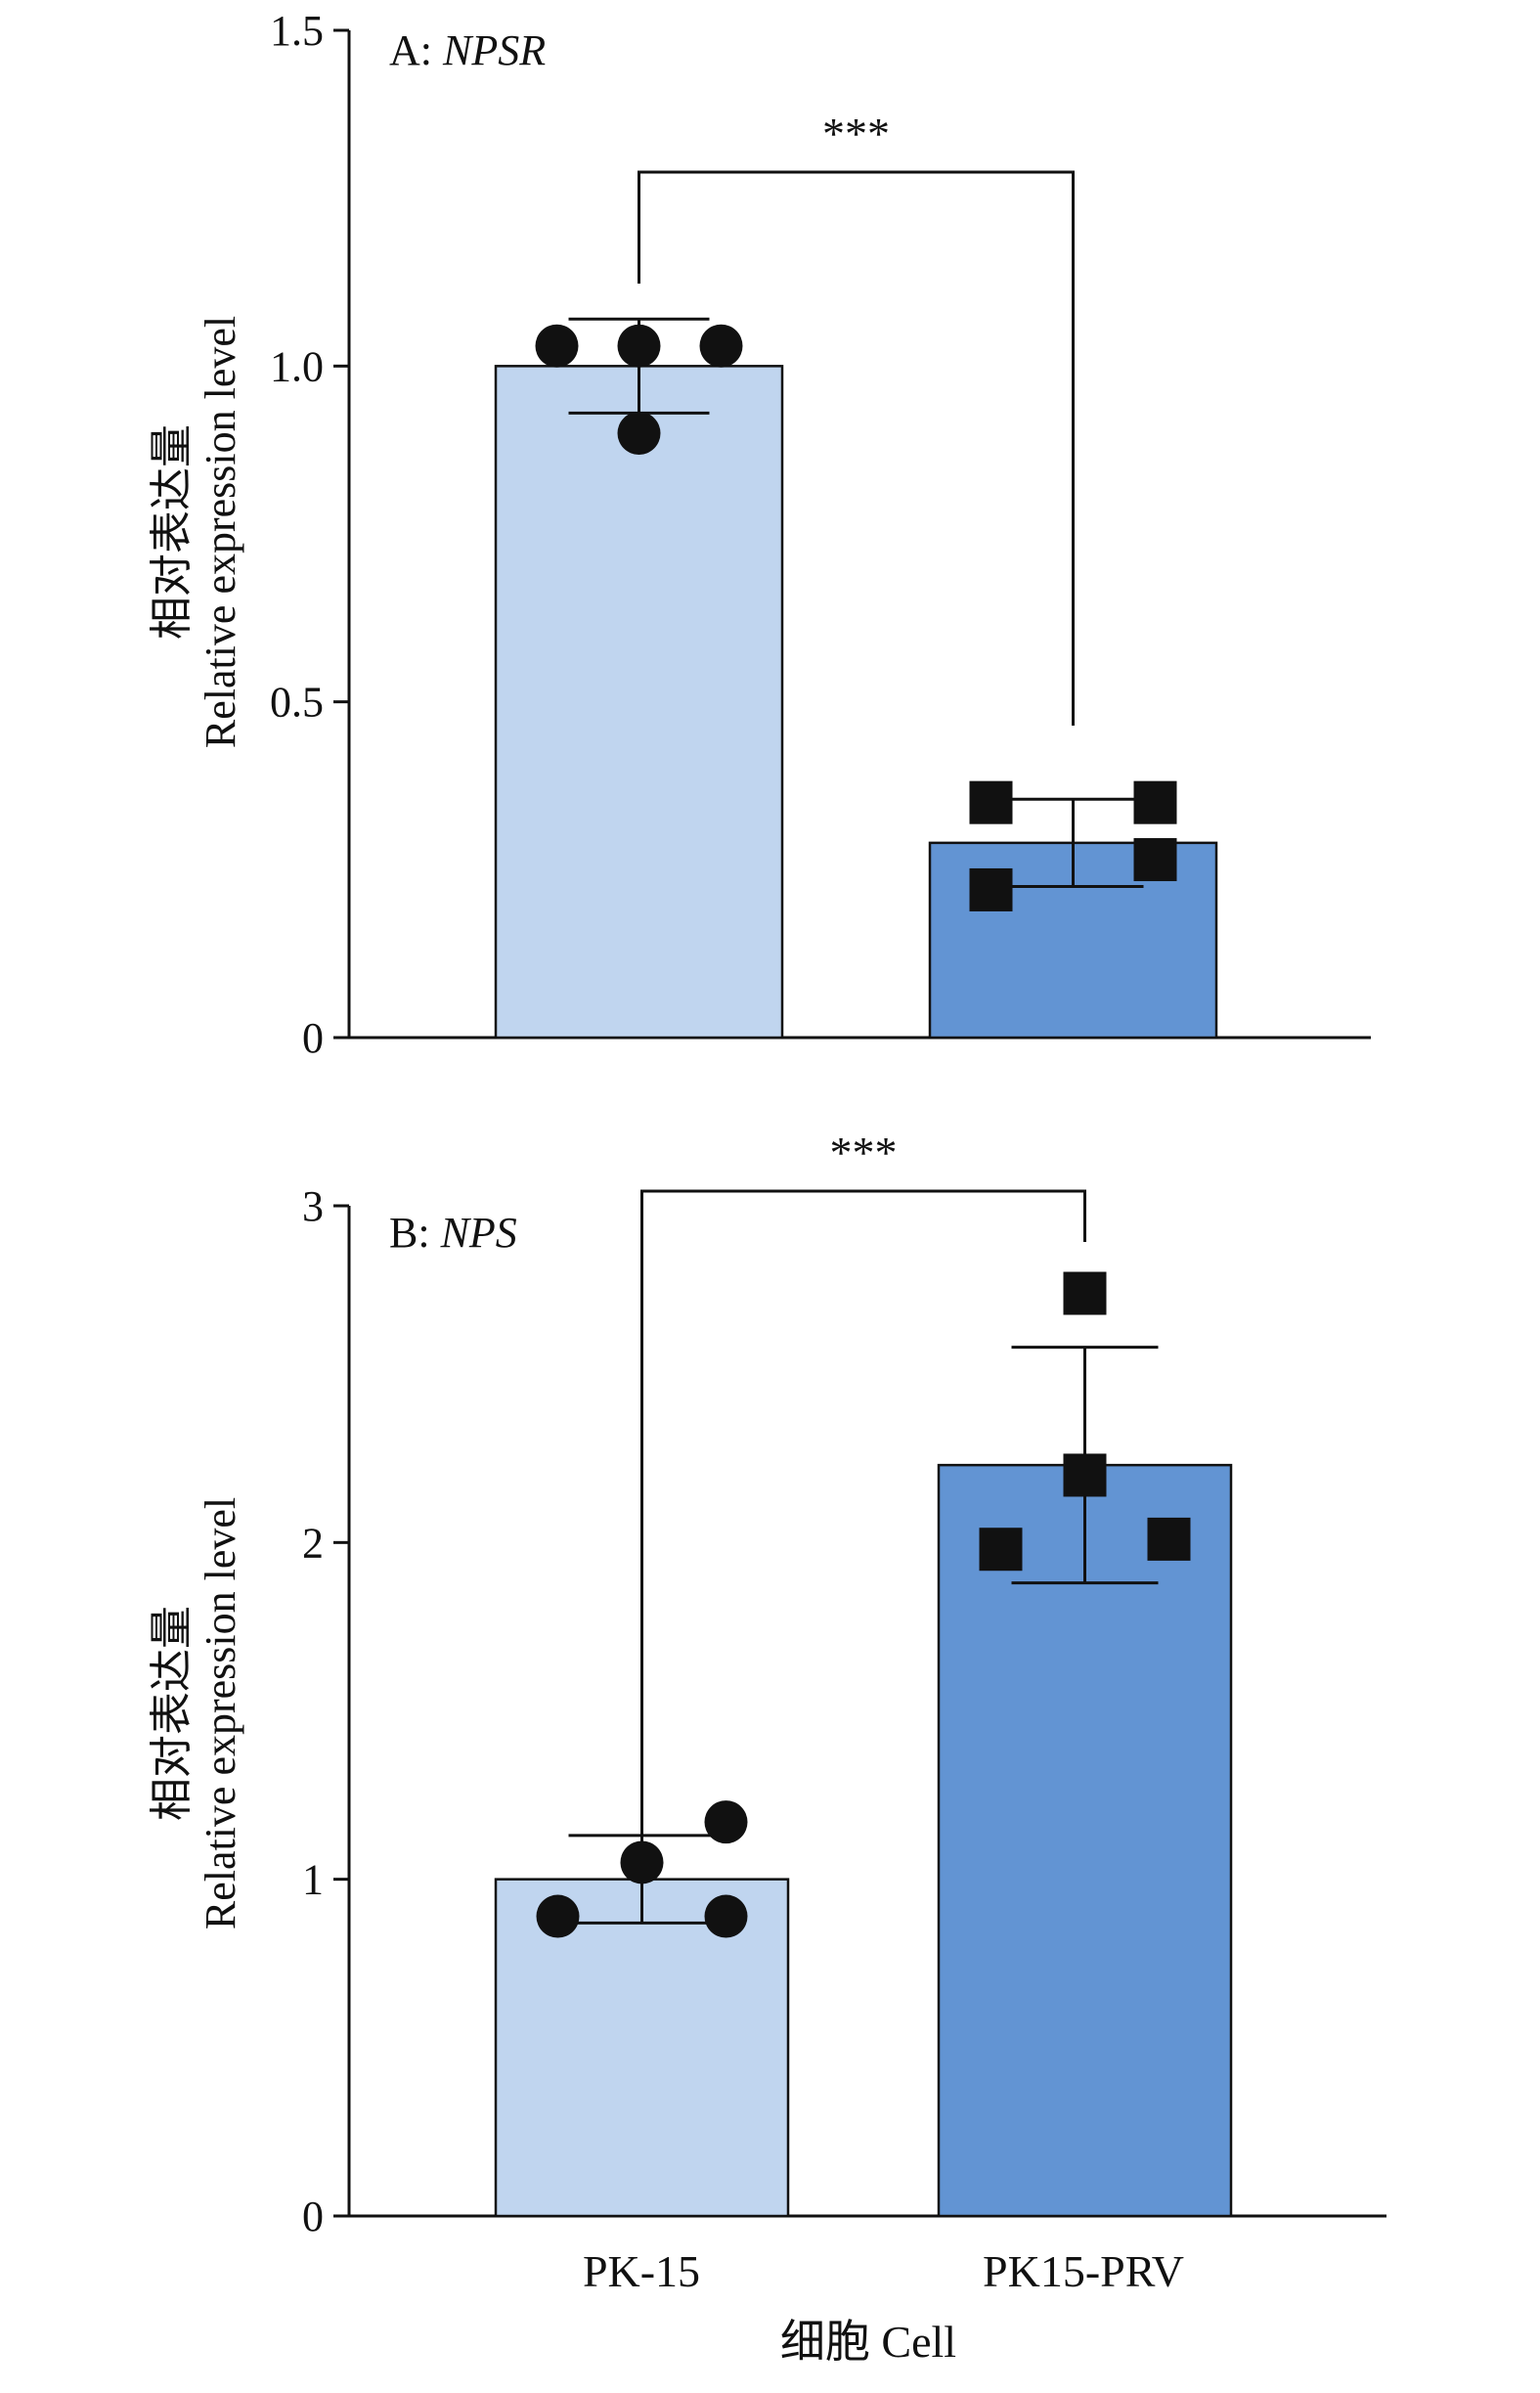  Describe the element at coordinates (220, 1713) in the screenshot. I see `panel-b-ylabel-en: Relative expression level` at that location.